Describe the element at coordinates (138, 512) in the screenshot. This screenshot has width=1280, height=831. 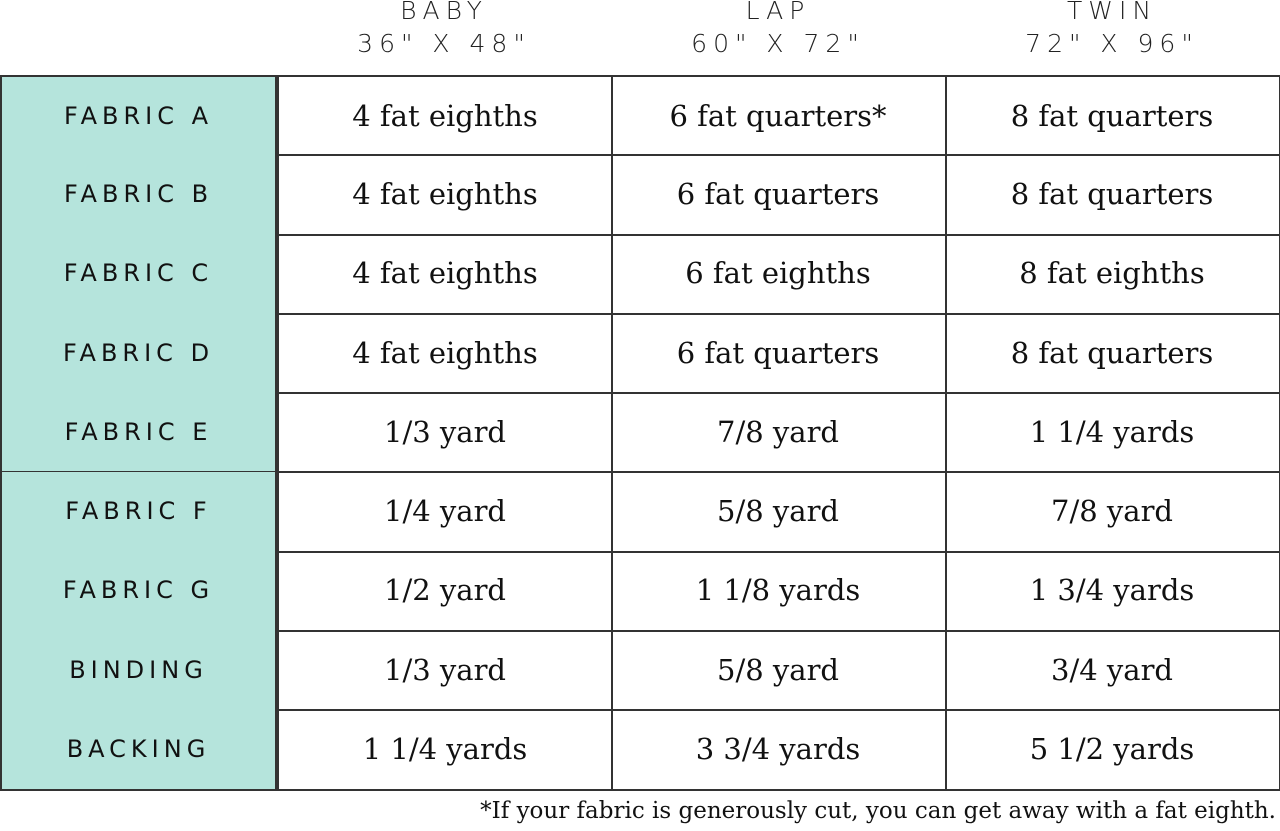
I see `row-label: FABRIC F` at that location.